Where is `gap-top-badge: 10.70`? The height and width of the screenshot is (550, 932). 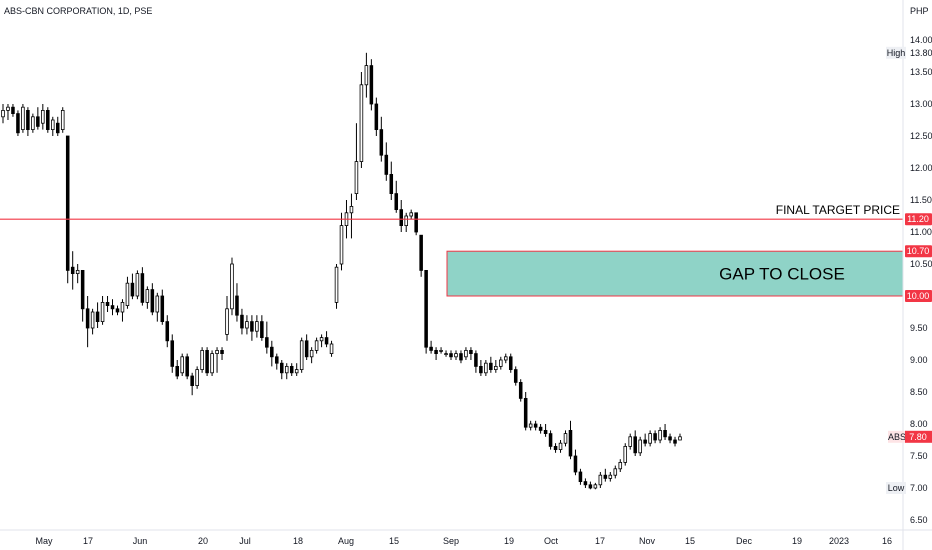
gap-top-badge: 10.70 is located at coordinates (918, 251).